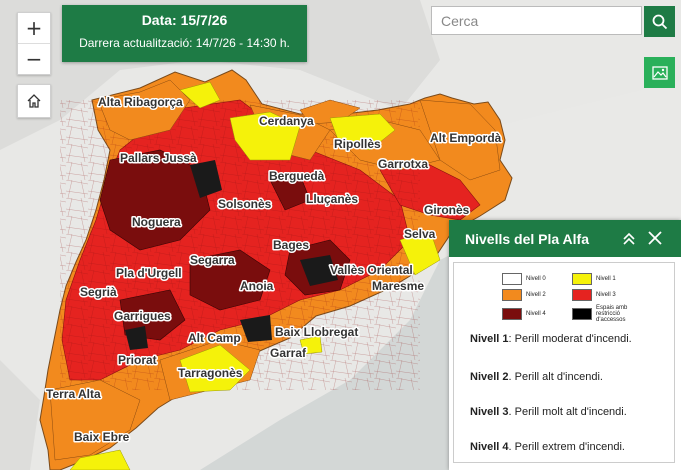 The width and height of the screenshot is (681, 470). What do you see at coordinates (137, 360) in the screenshot?
I see `label-priorat: Priorat` at bounding box center [137, 360].